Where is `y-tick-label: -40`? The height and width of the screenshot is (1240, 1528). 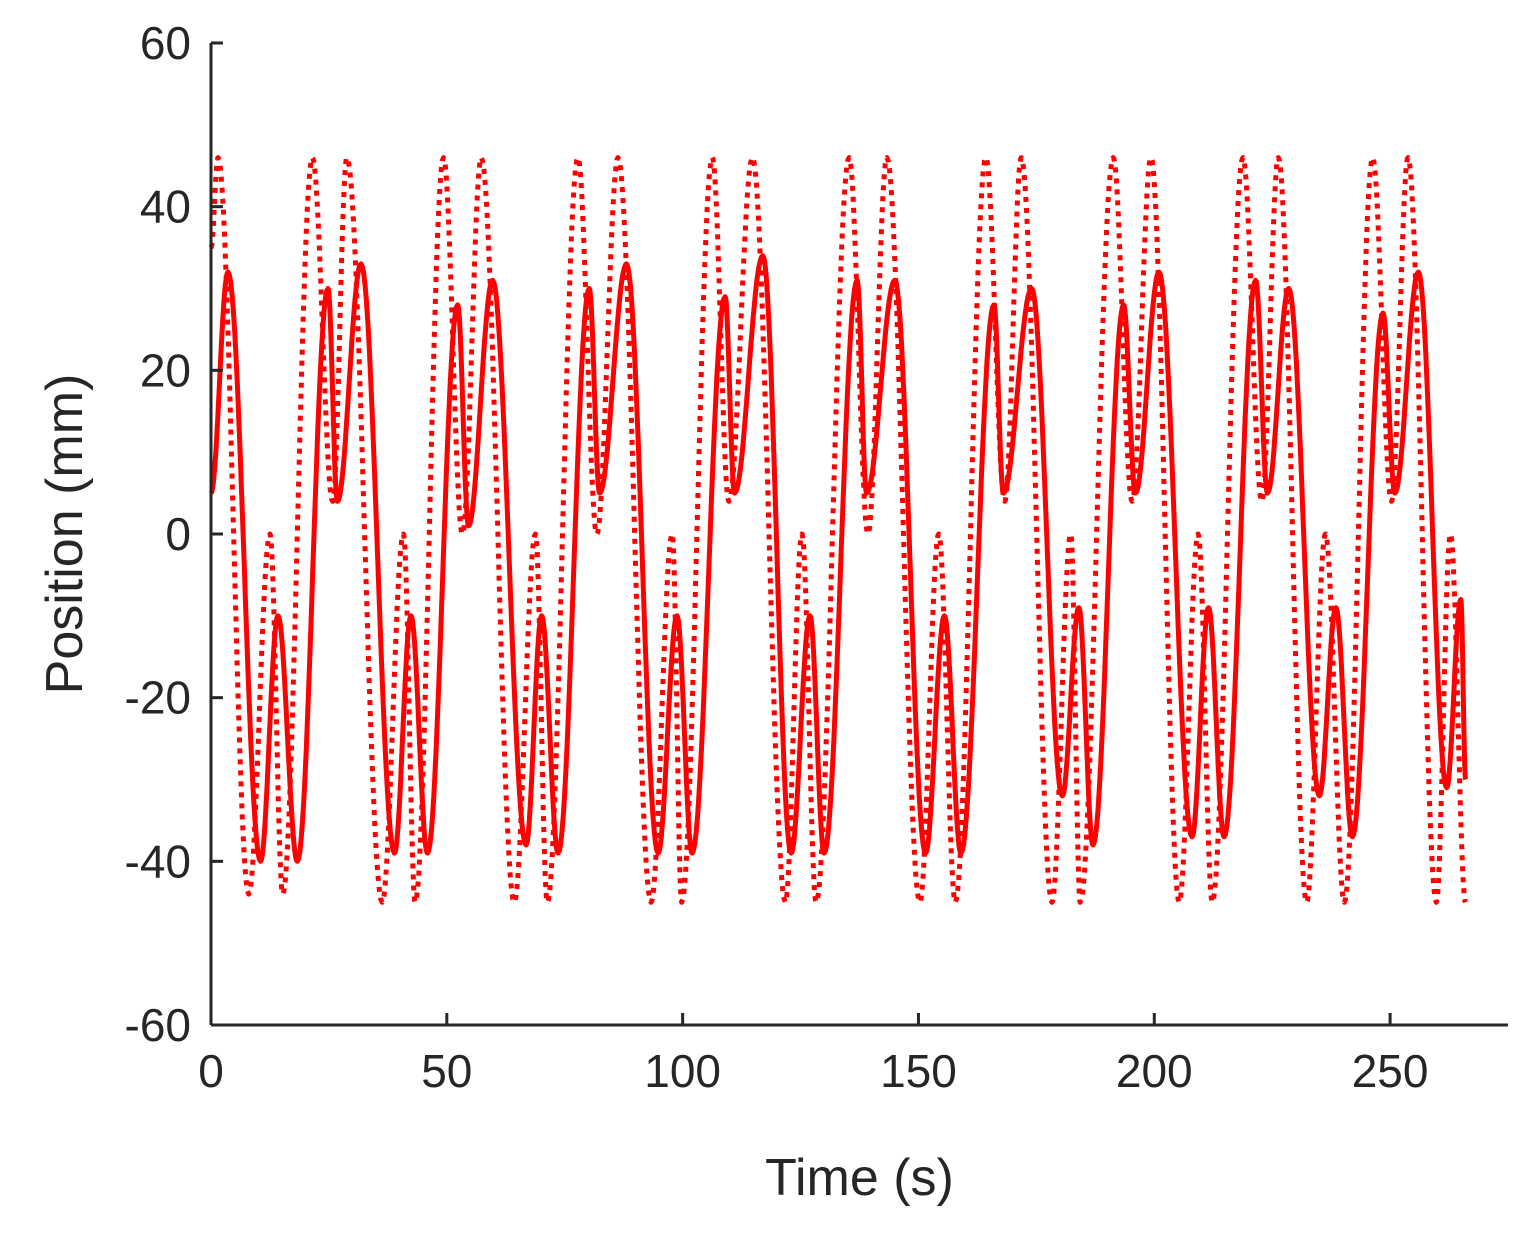 y-tick-label: -40 is located at coordinates (158, 861).